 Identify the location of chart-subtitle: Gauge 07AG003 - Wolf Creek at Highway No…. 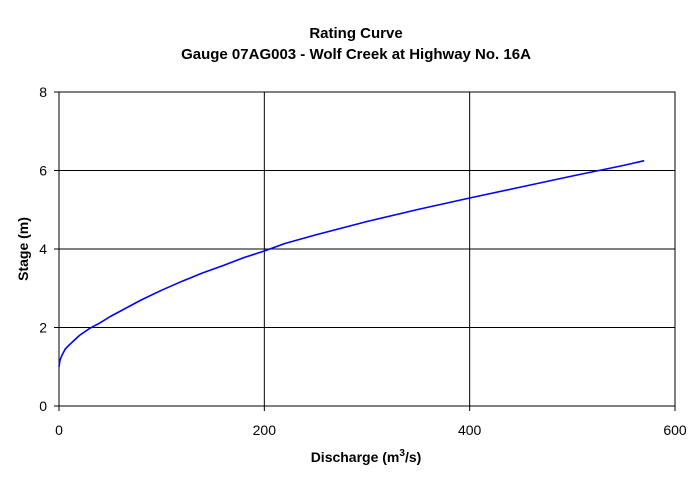
(356, 54).